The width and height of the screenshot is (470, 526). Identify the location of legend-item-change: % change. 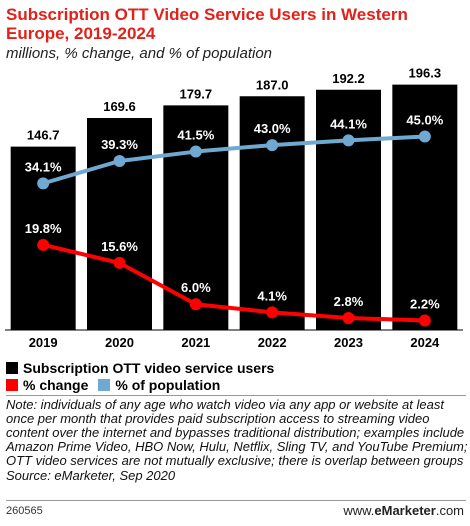
(47, 385).